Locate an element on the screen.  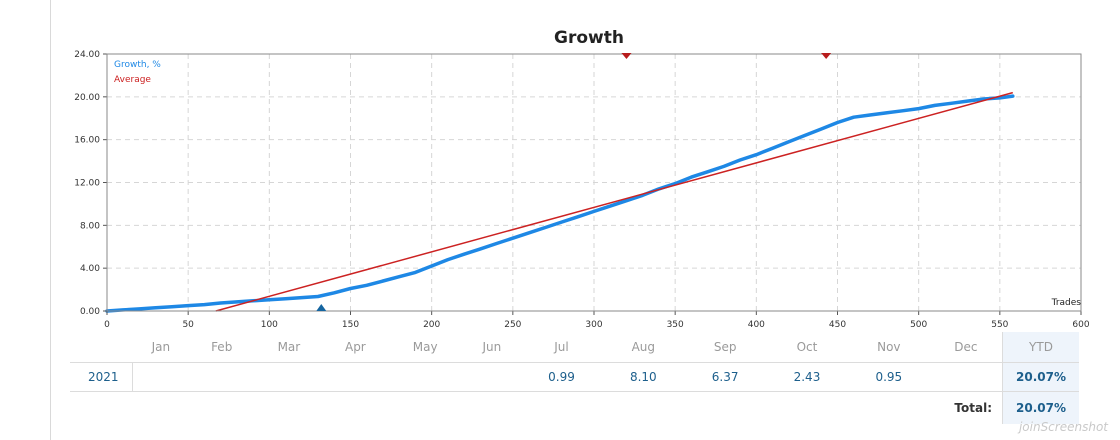
value-mar is located at coordinates (289, 377).